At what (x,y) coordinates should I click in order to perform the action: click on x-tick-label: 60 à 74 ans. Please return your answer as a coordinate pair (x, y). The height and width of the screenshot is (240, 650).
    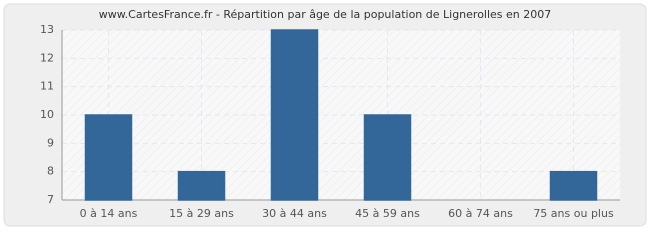
    Looking at the image, I should click on (480, 213).